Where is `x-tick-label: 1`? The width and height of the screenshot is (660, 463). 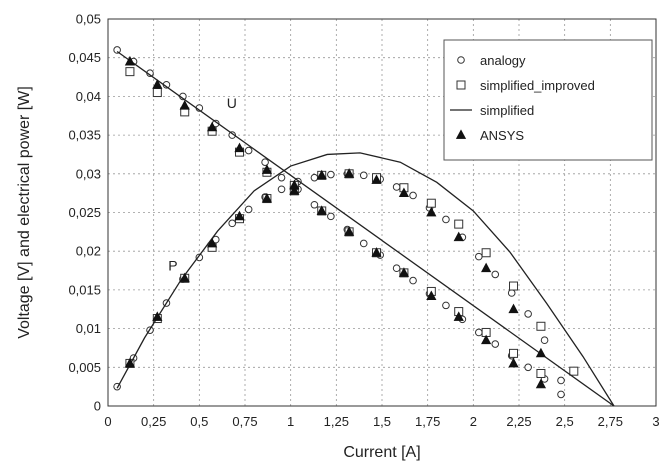 x-tick-label: 1 is located at coordinates (290, 421).